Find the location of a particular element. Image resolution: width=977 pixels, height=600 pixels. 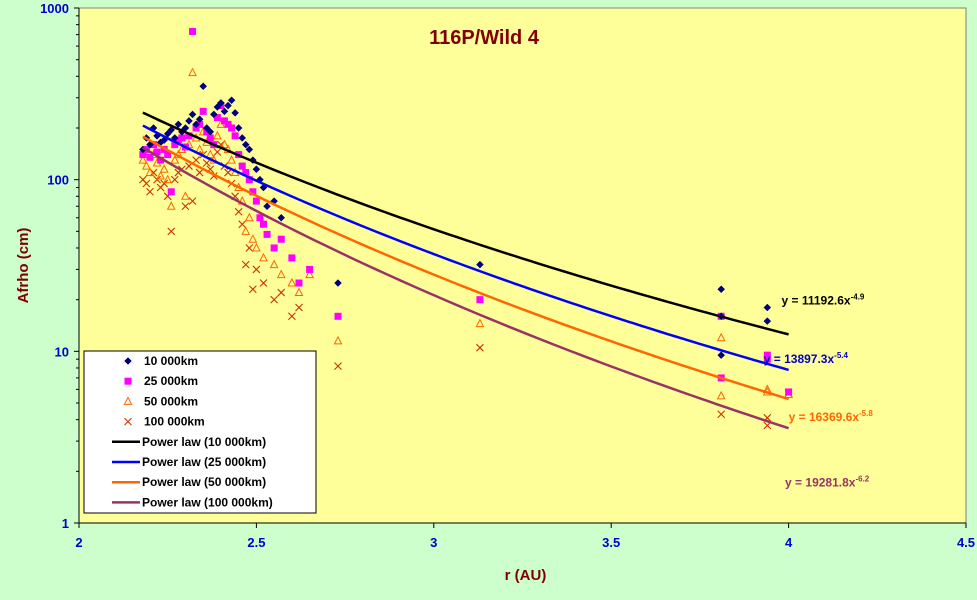

fit-equation: y = 16369.6x-5.8 is located at coordinates (831, 416).